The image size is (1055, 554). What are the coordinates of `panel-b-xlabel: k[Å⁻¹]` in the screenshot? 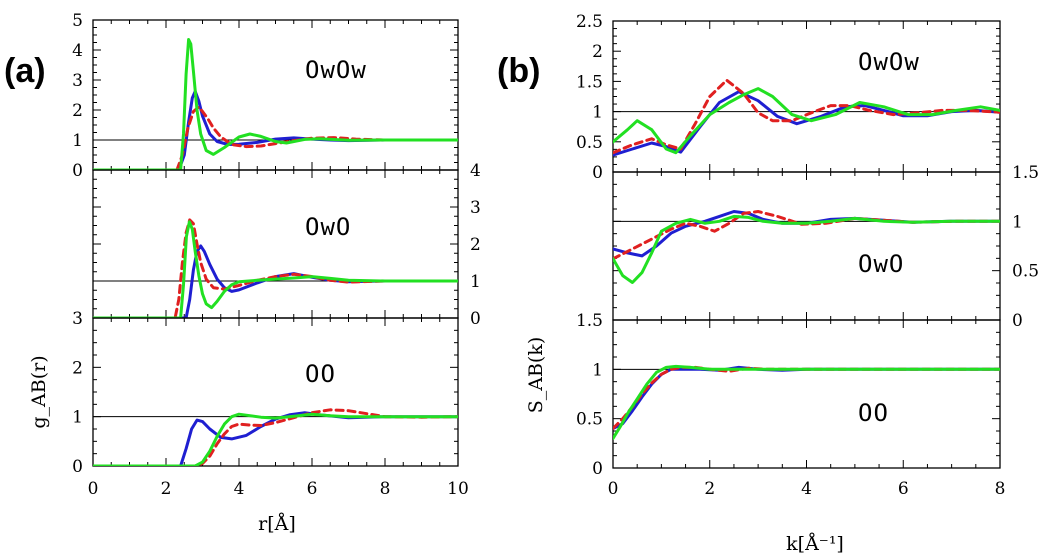 It's located at (815, 543).